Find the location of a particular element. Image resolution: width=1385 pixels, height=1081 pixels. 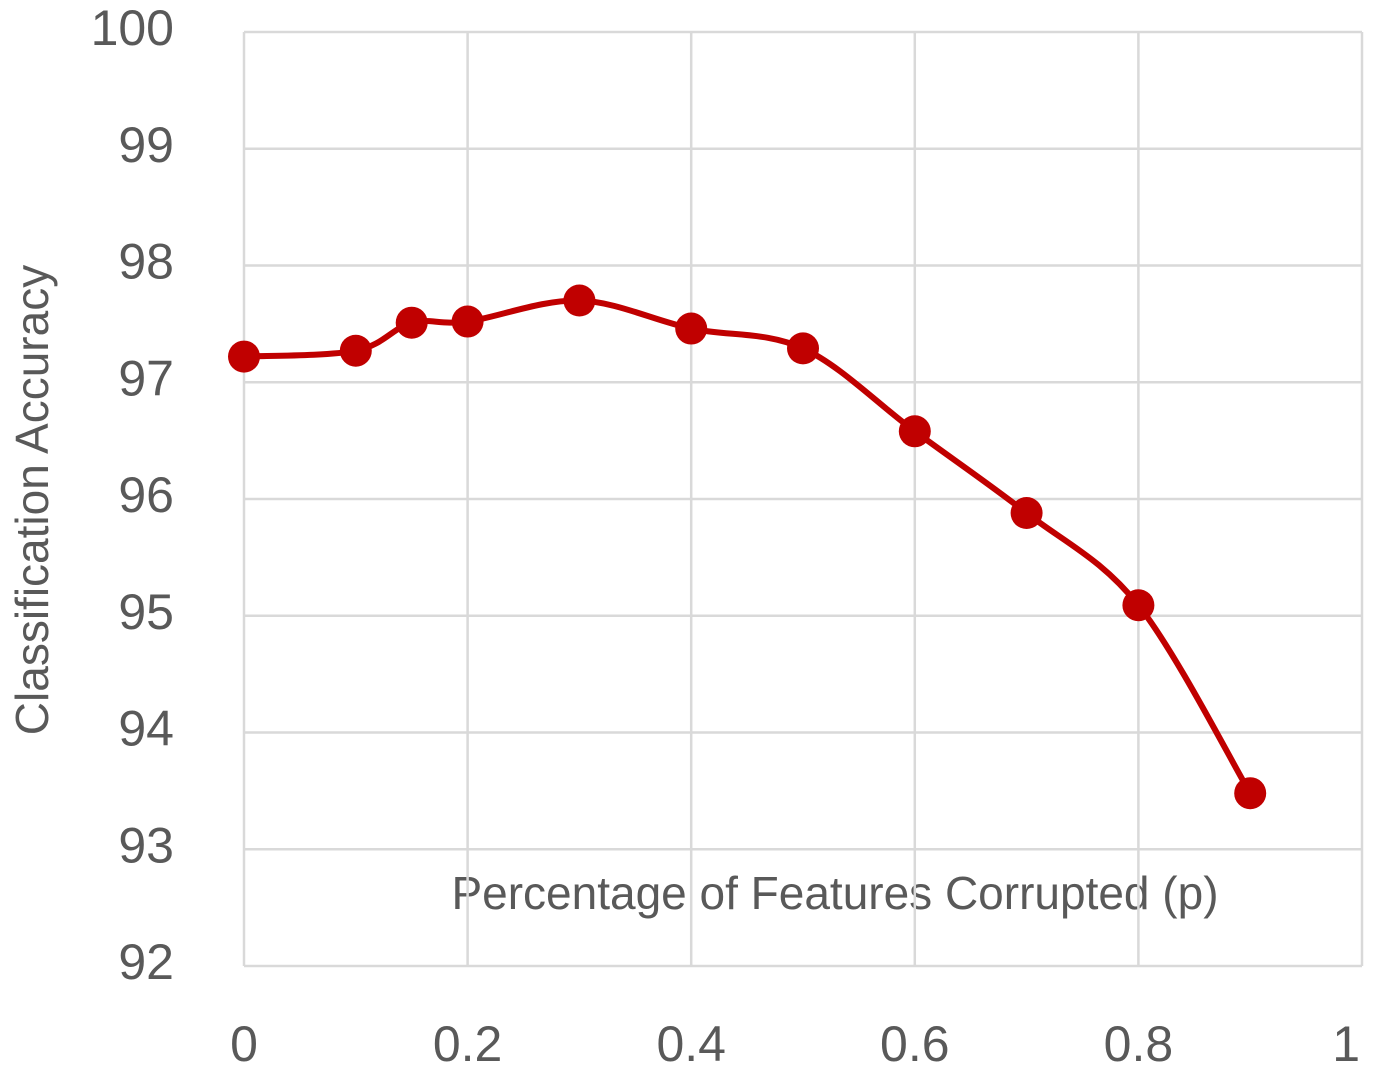

y-tick-label: 99 is located at coordinates (146, 145).